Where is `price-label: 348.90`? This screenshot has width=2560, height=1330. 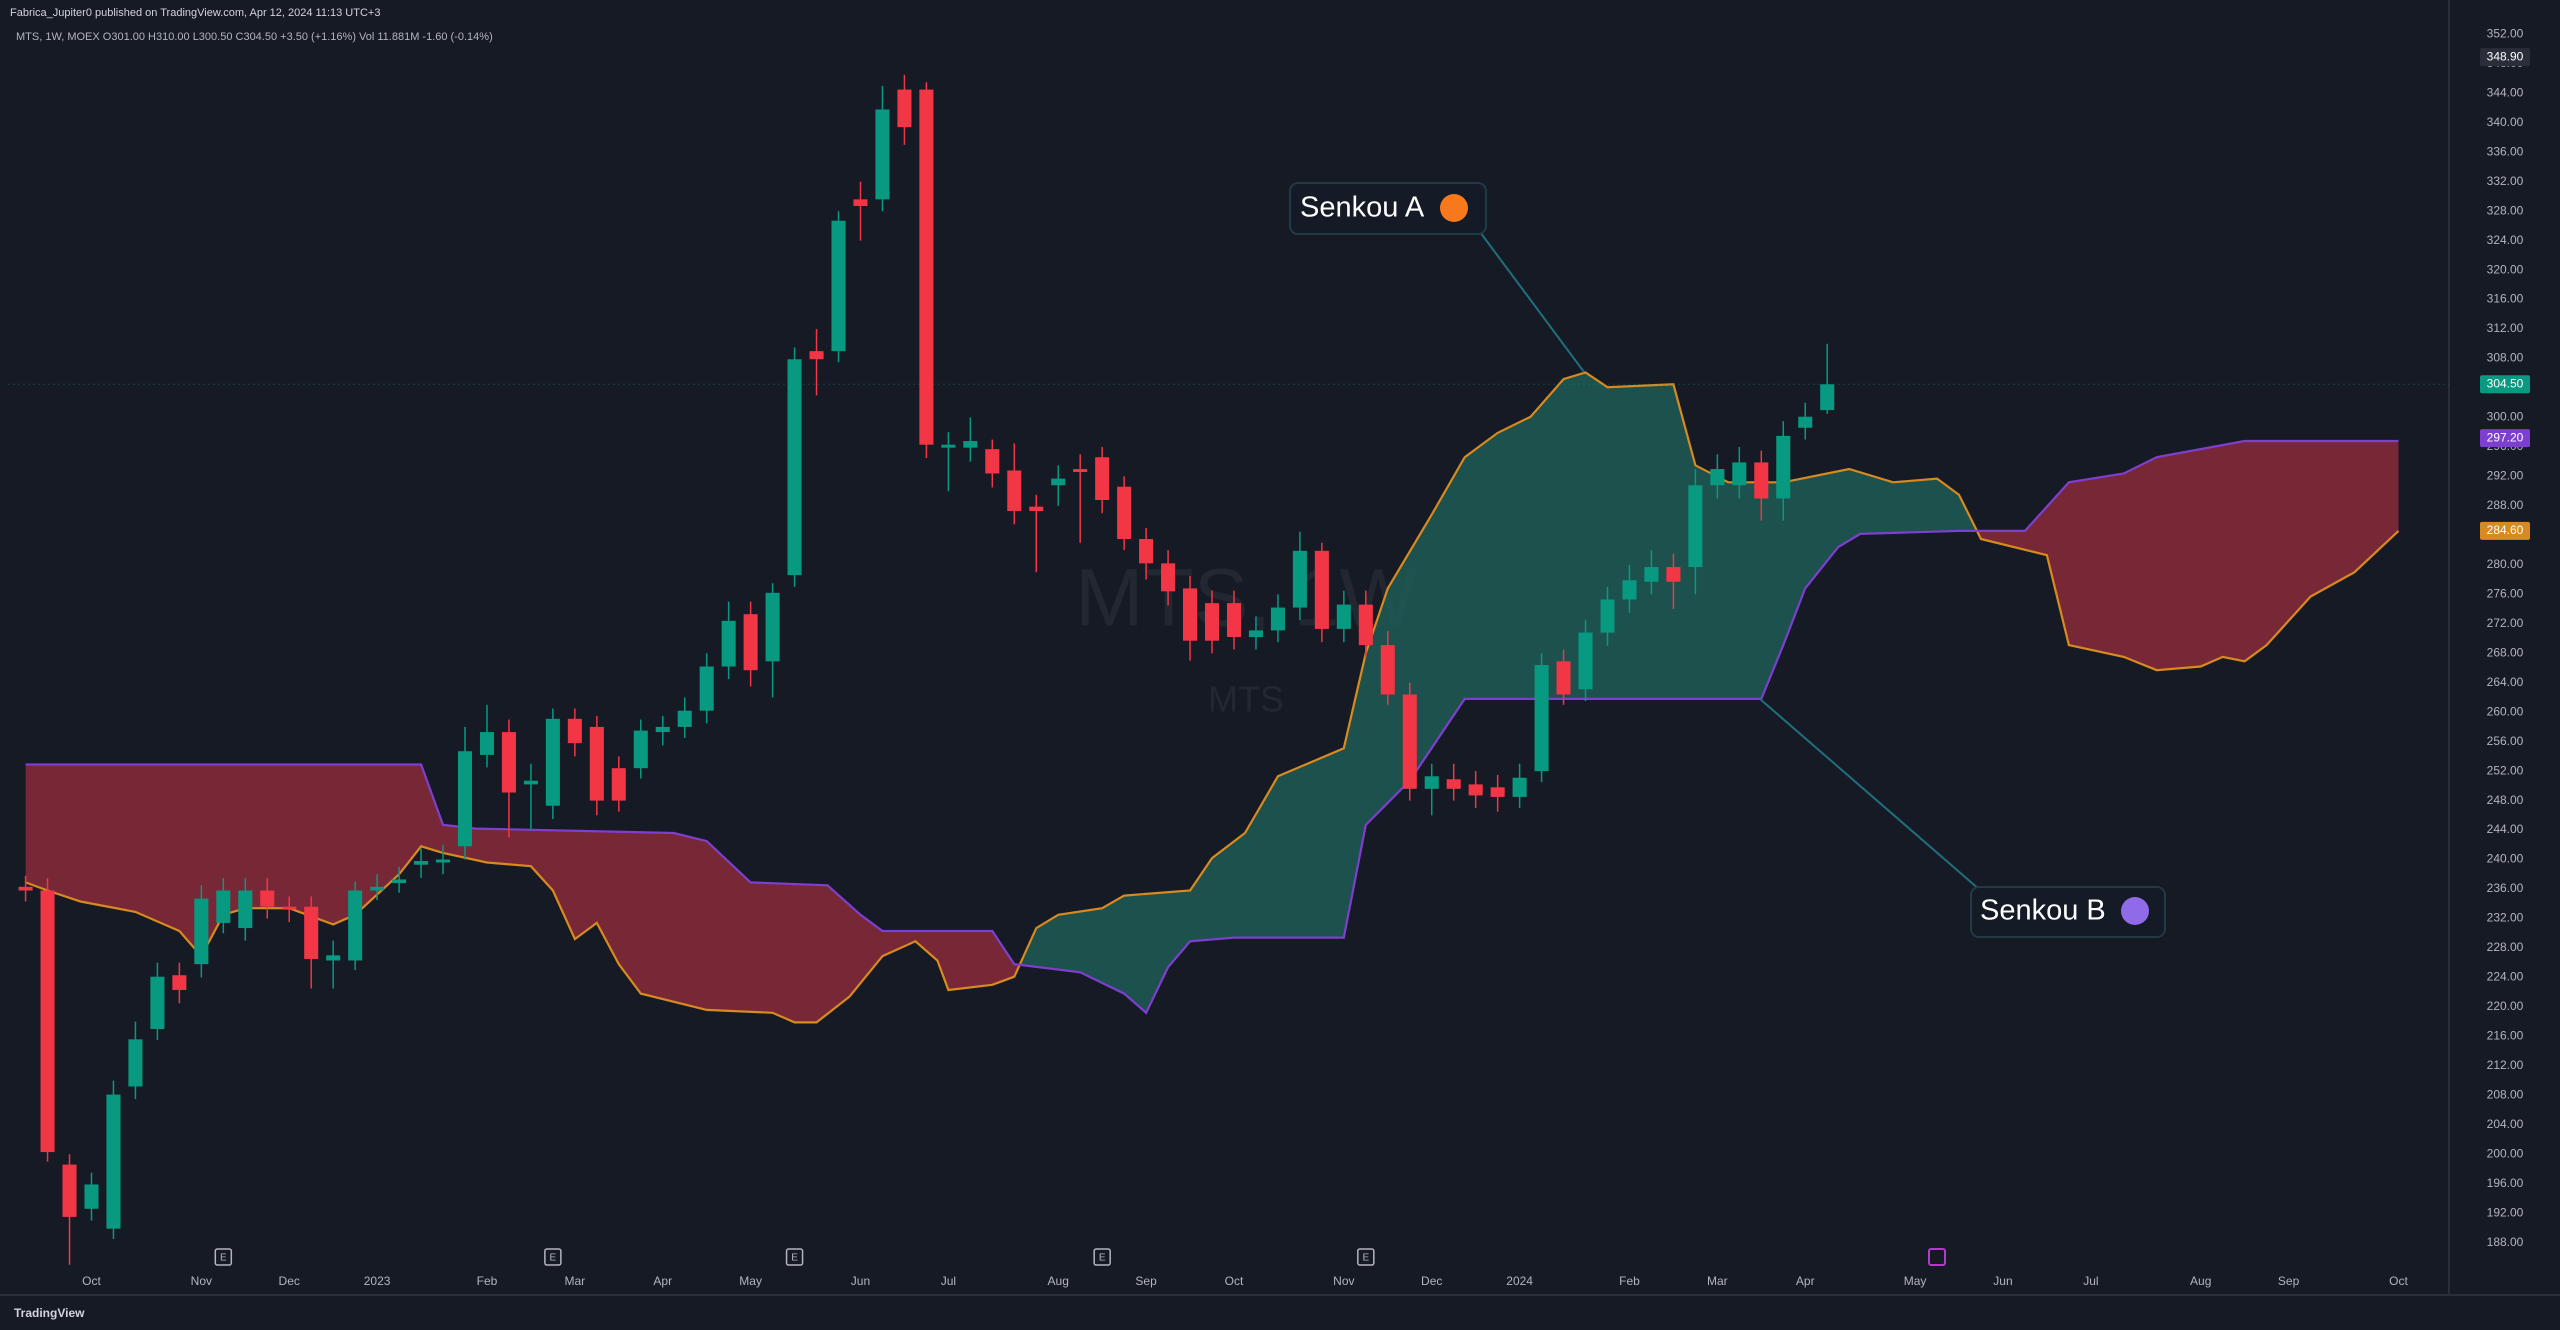 price-label: 348.90 is located at coordinates (2505, 56).